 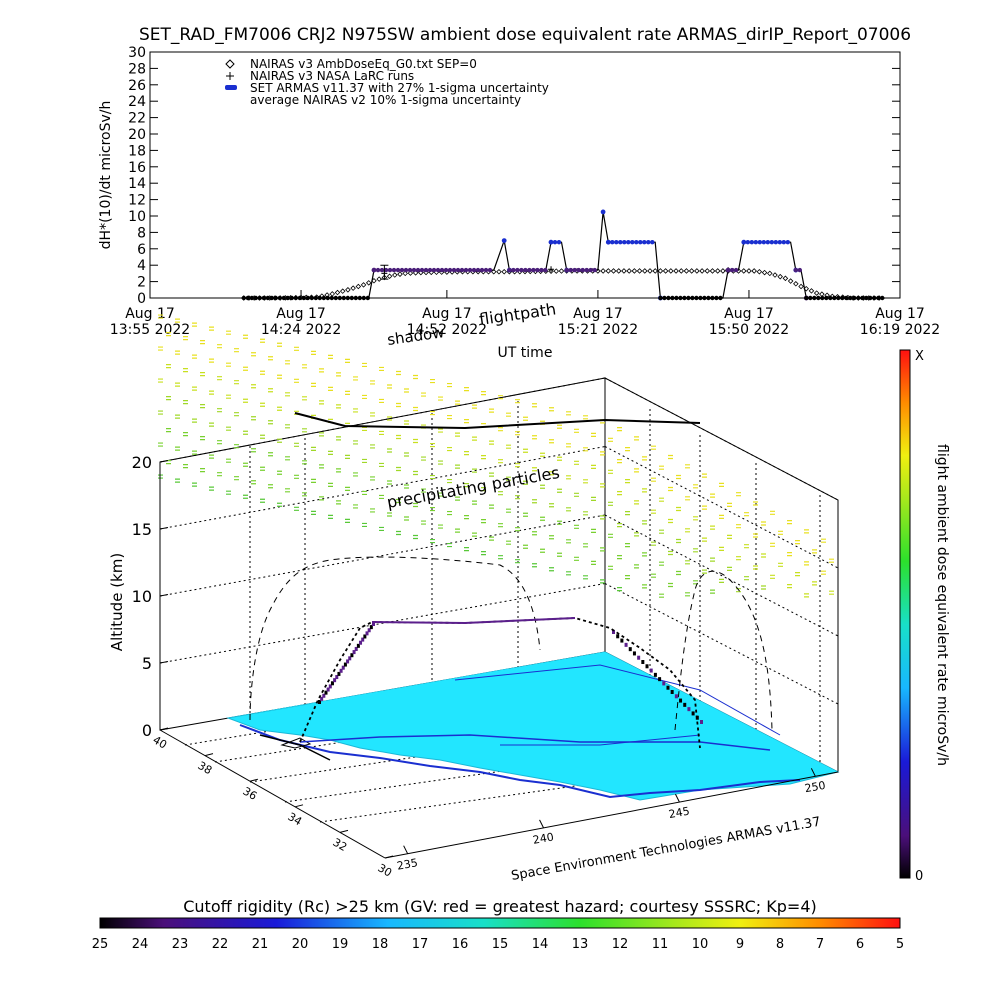 I want to click on colorbar-tick-label: 19, so click(x=340, y=944).